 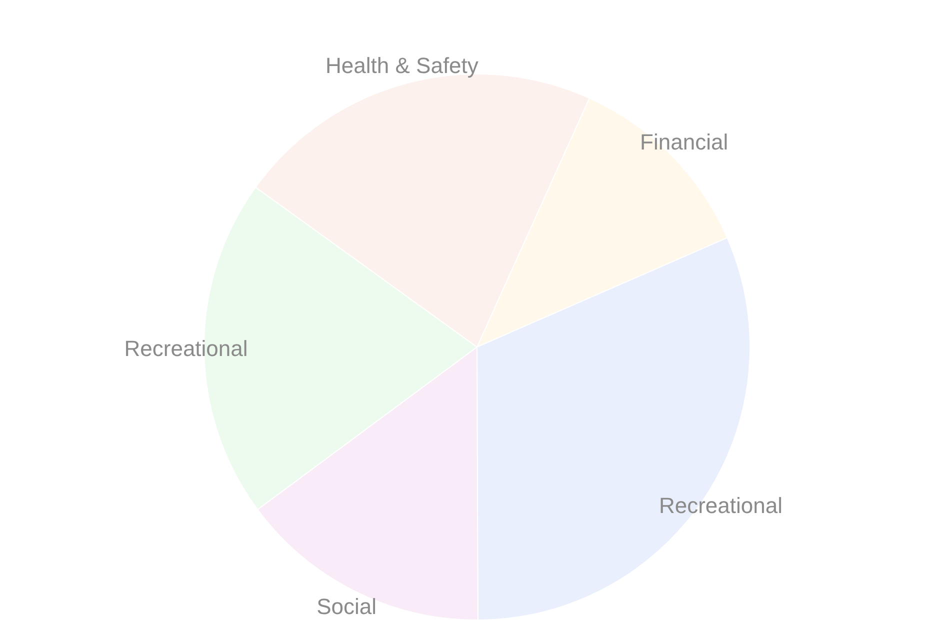 What do you see at coordinates (684, 142) in the screenshot?
I see `slice-label: Financial` at bounding box center [684, 142].